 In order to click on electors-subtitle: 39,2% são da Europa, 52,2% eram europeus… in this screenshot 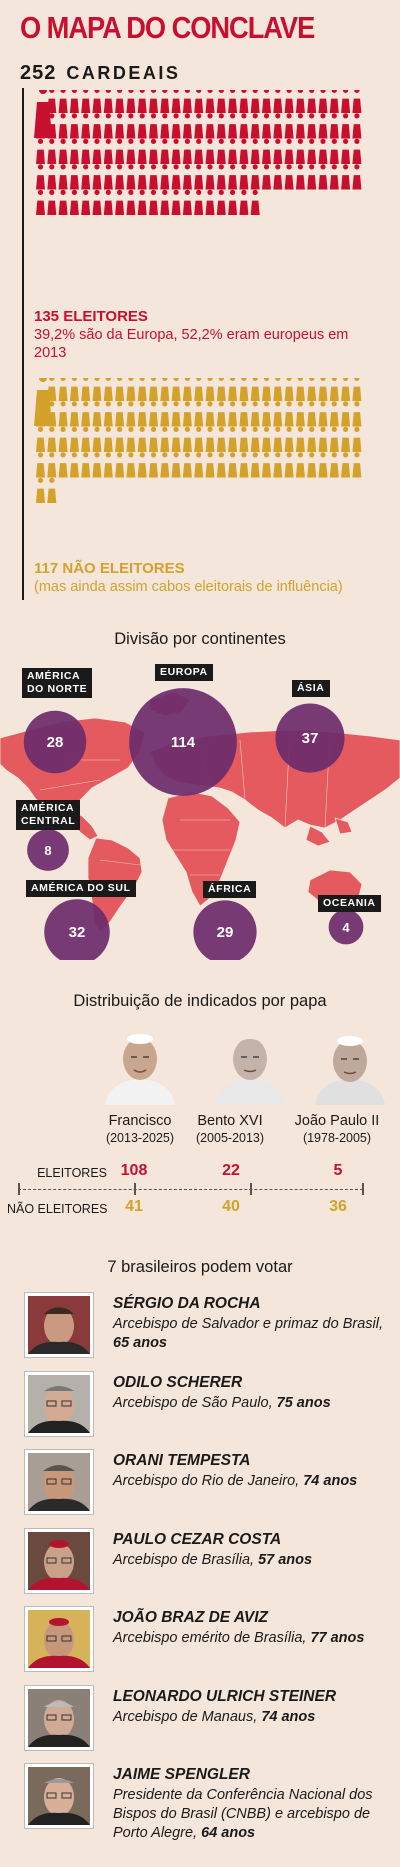, I will do `click(191, 344)`.